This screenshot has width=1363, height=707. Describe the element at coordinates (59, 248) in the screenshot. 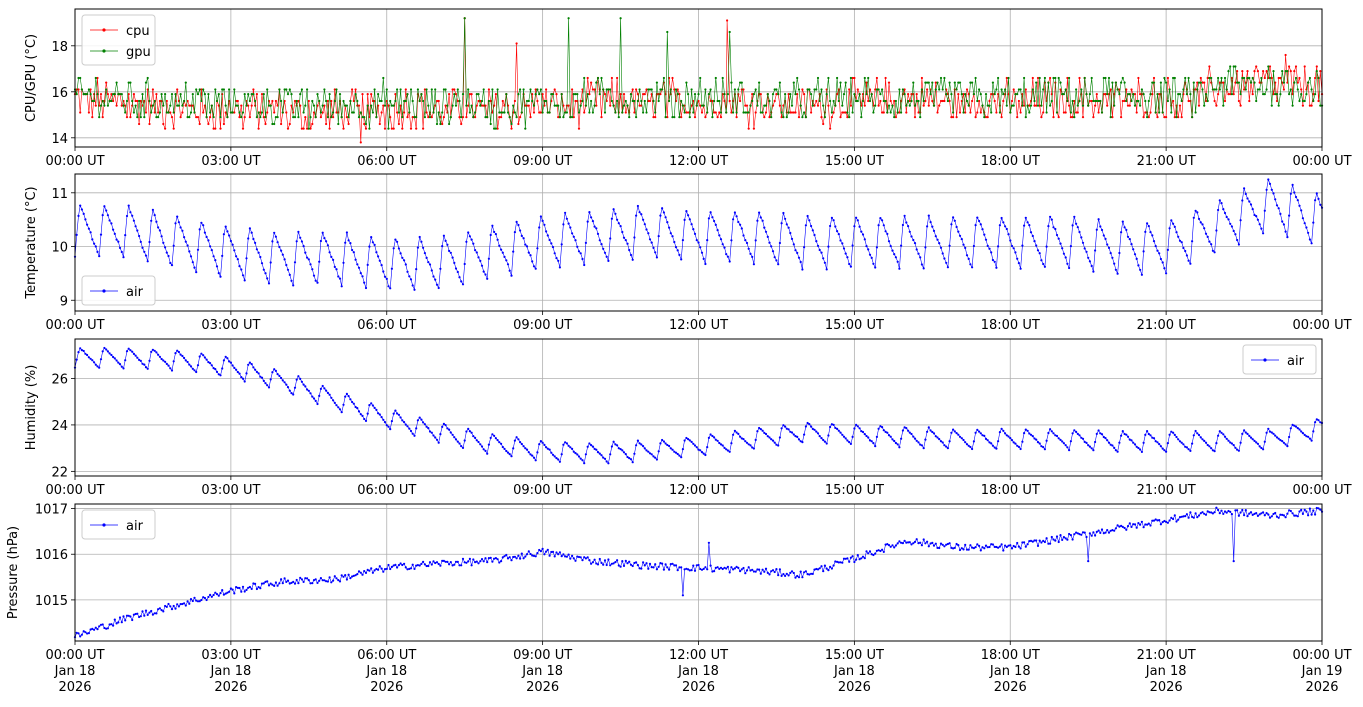

I see `y-tick-label: 10` at that location.